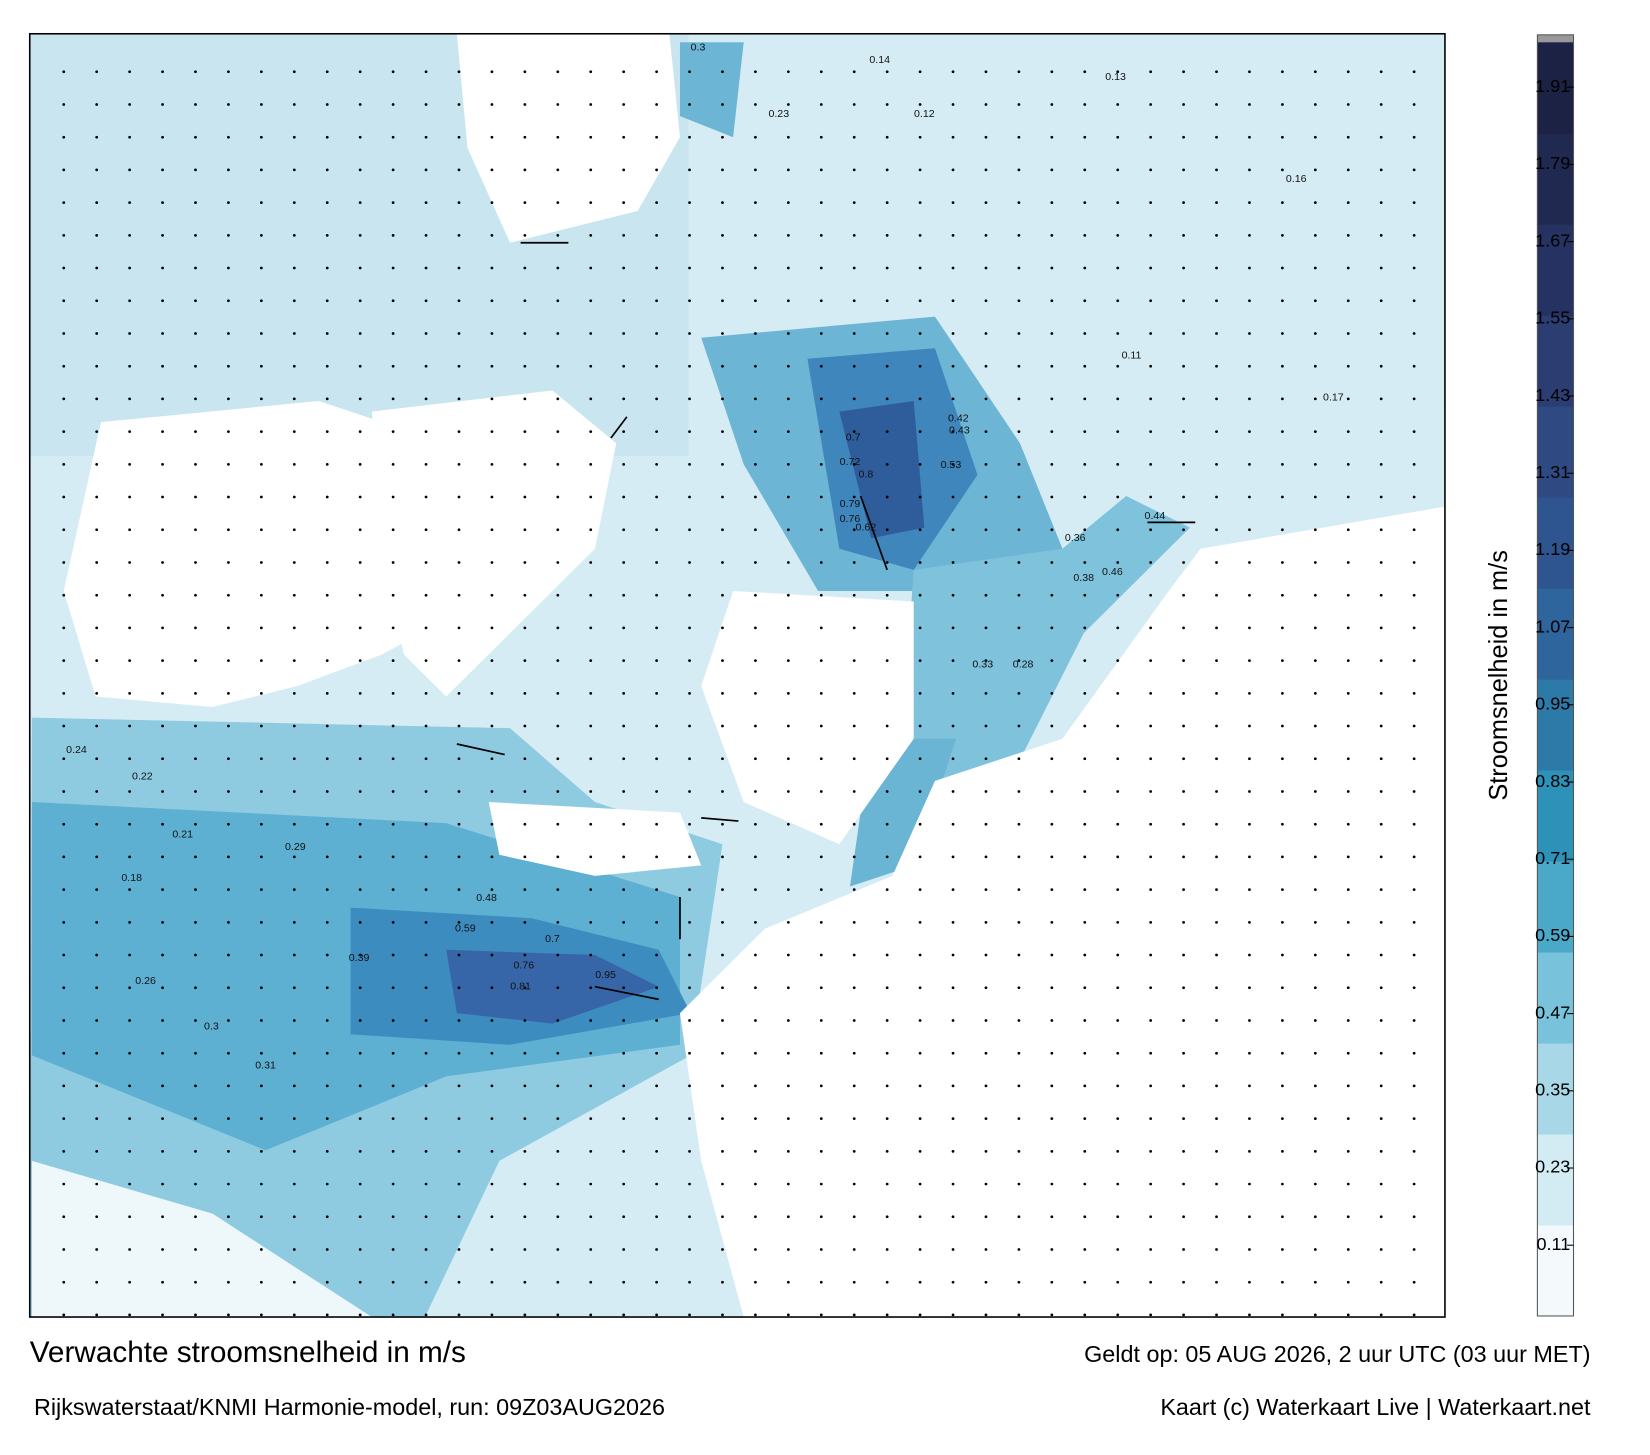 The height and width of the screenshot is (1455, 1650). Describe the element at coordinates (959, 430) in the screenshot. I see `current-label: 0.43` at that location.